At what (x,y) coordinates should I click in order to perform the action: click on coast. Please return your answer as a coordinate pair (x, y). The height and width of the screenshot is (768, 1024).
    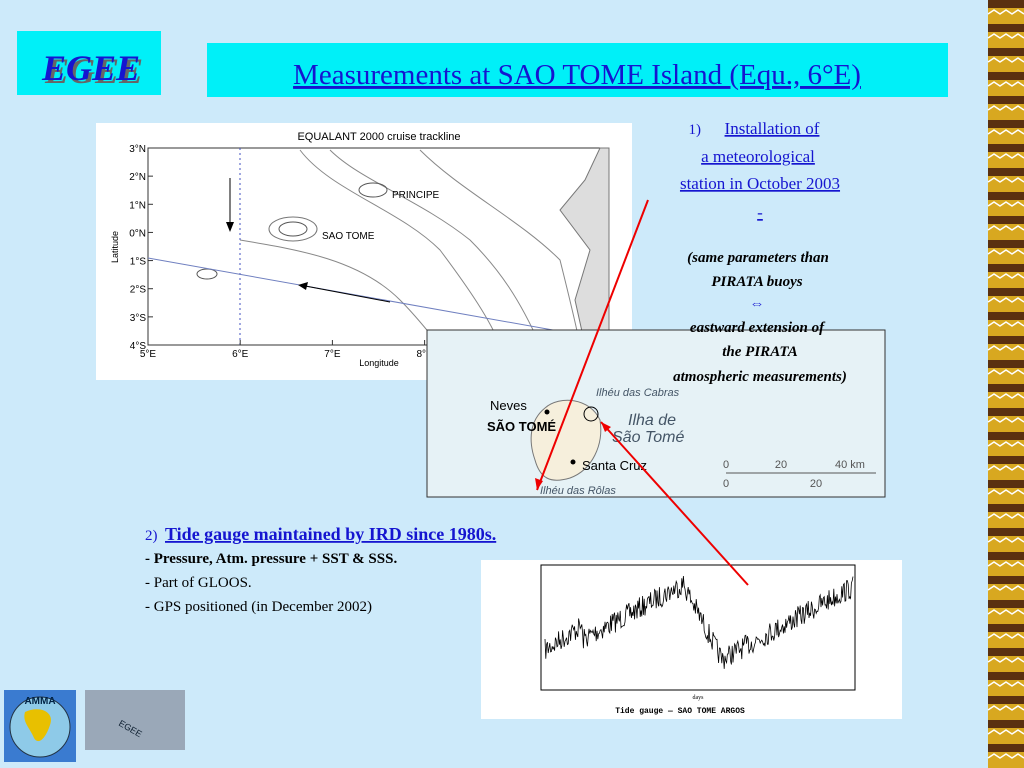
    Looking at the image, I should click on (584, 246).